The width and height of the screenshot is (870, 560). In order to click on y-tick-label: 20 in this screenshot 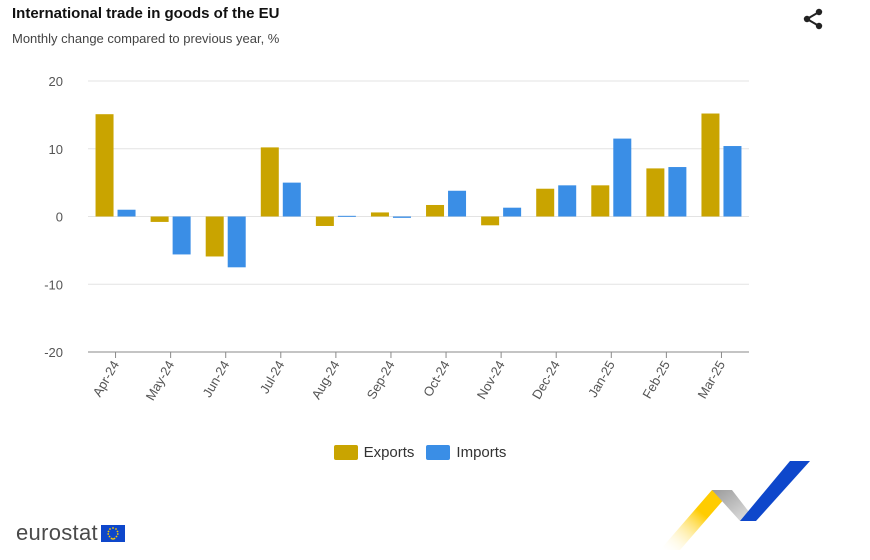, I will do `click(56, 81)`.